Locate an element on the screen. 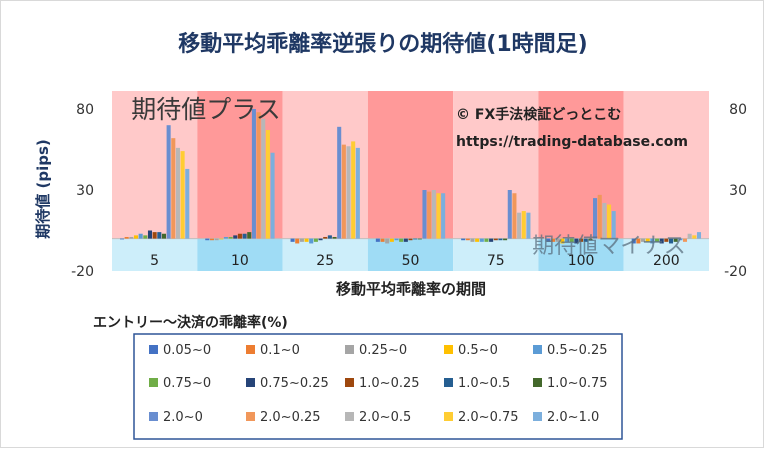  legend-entry: 0.25~0 is located at coordinates (383, 350).